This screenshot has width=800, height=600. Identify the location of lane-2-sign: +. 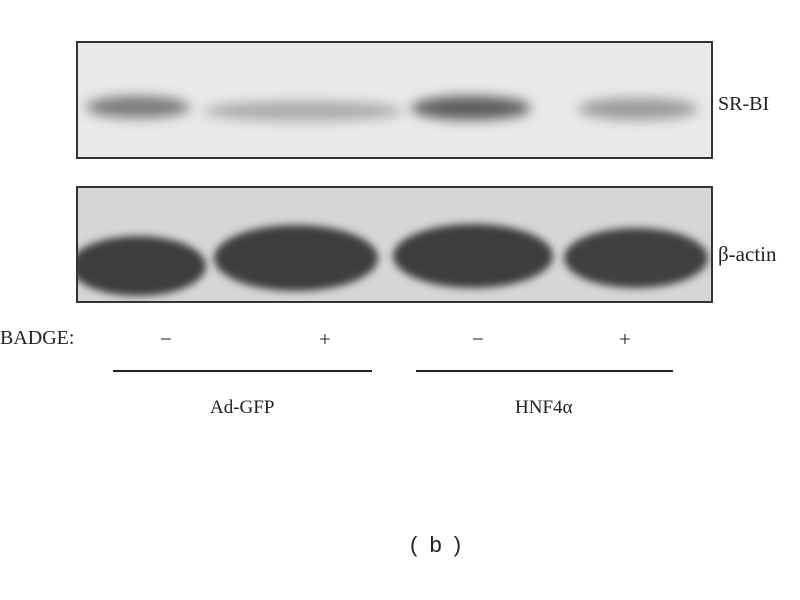
(325, 339).